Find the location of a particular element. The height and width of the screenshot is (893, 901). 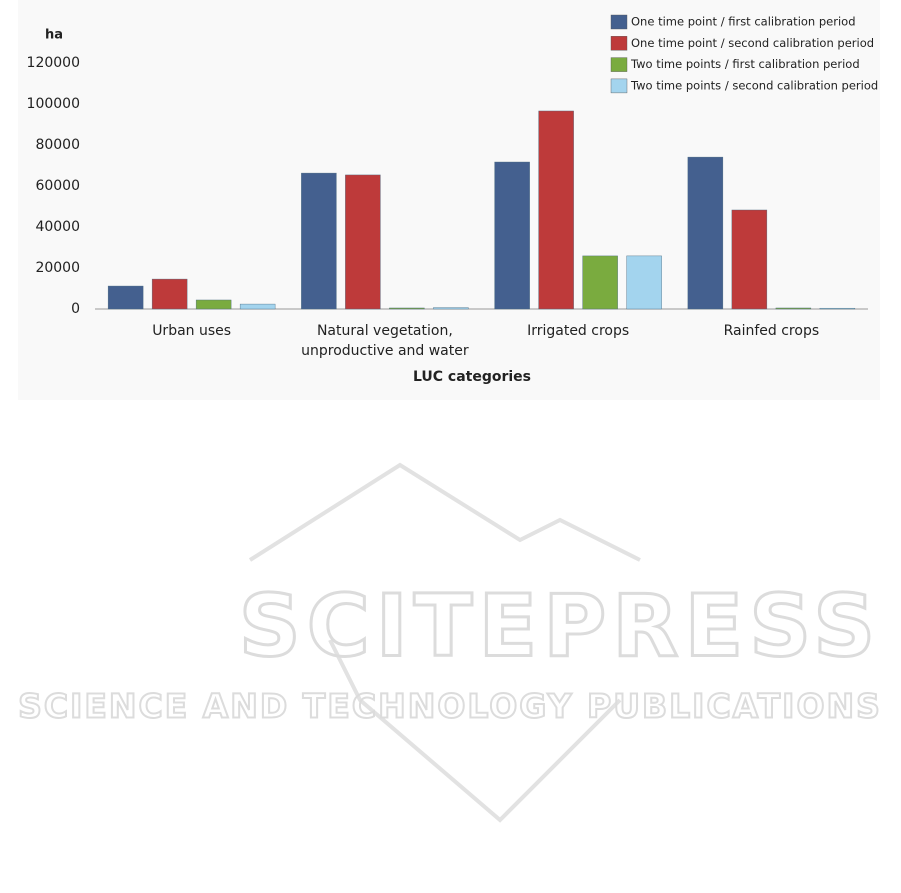

x-axis-label: LUC categories is located at coordinates (472, 377).